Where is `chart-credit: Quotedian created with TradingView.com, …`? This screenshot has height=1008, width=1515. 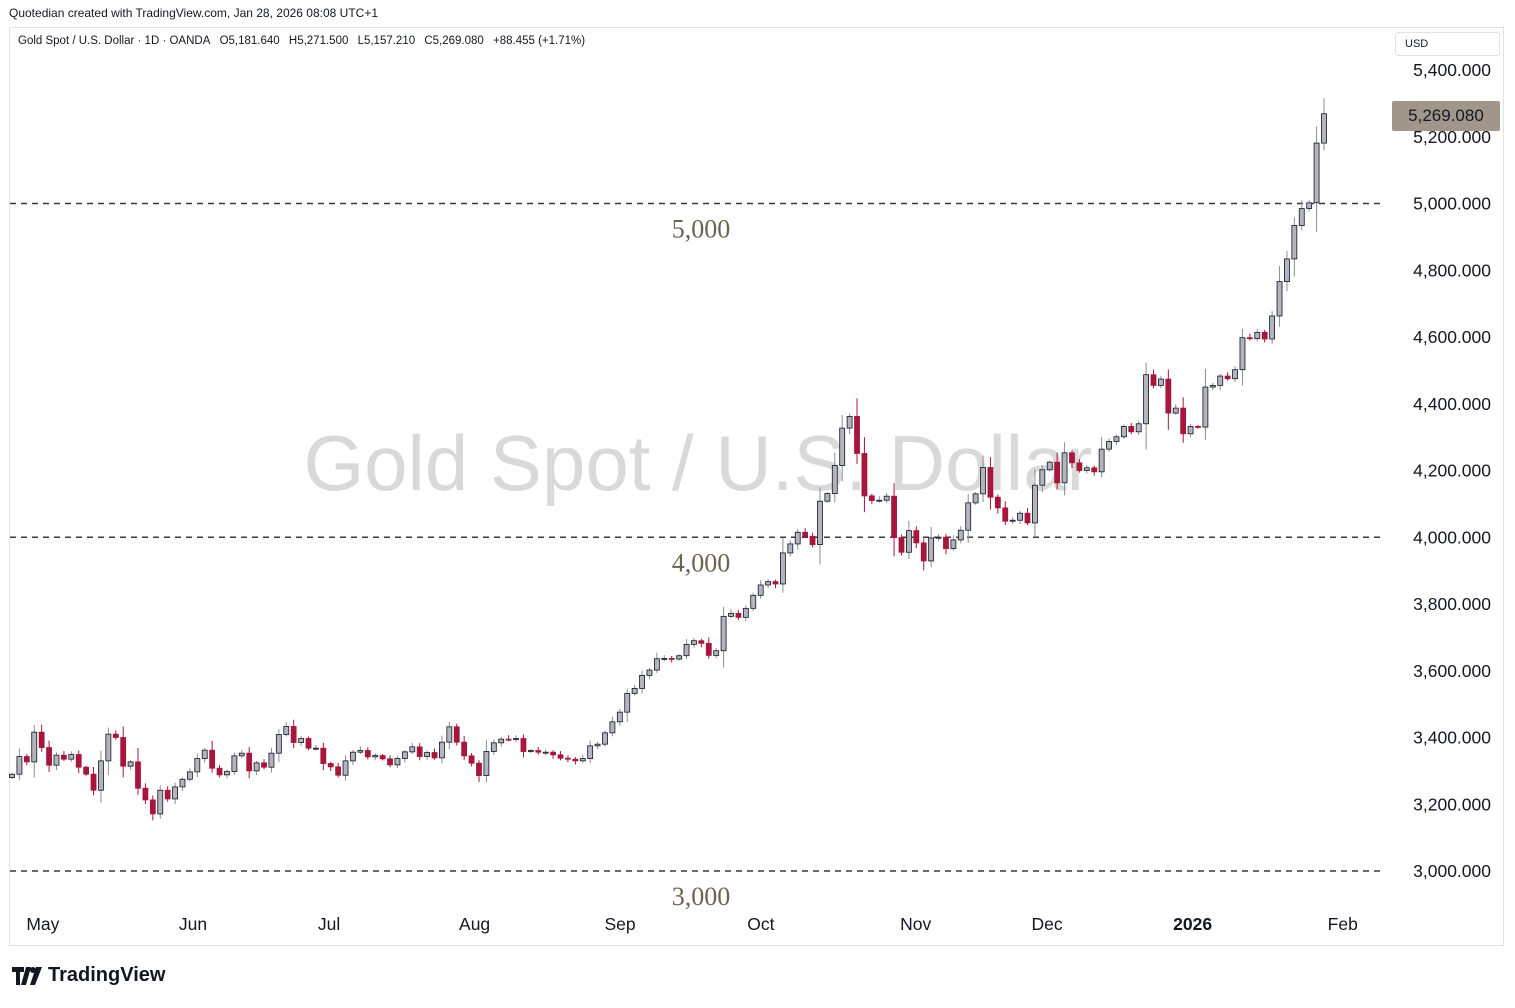
chart-credit: Quotedian created with TradingView.com, … is located at coordinates (194, 13).